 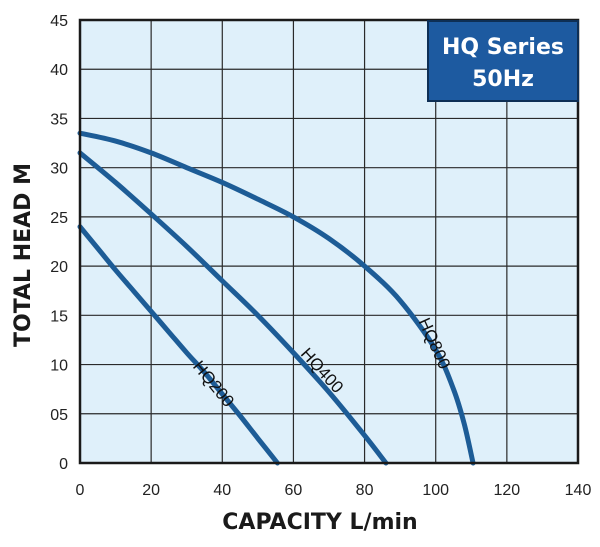 What do you see at coordinates (334, 490) in the screenshot?
I see `x-axis-ticks: 0 20 40 60 80 100 120 140` at bounding box center [334, 490].